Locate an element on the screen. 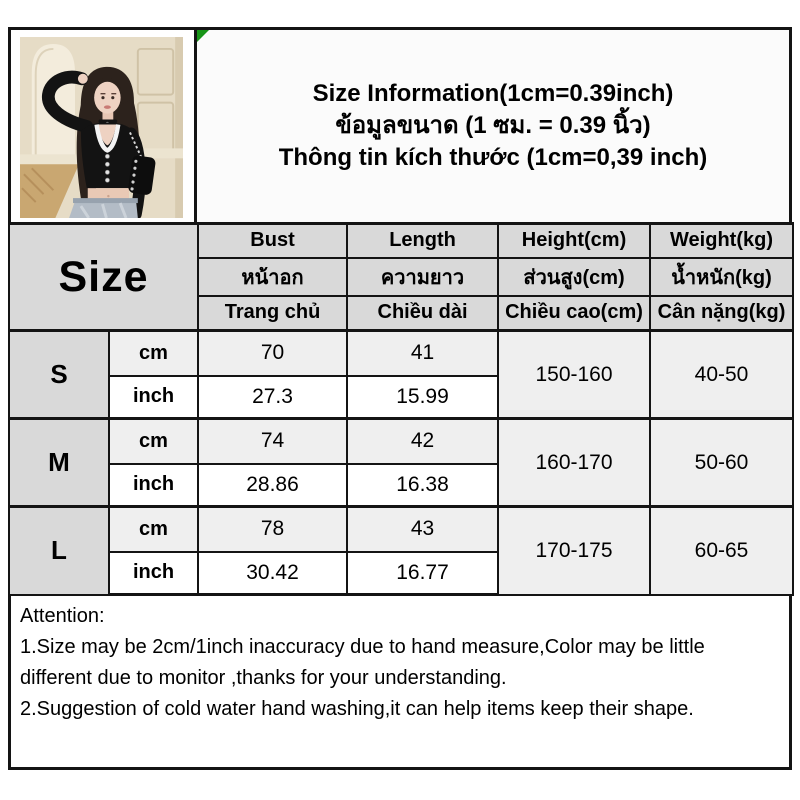 The image size is (800, 800). product-photo is located at coordinates (101, 127).